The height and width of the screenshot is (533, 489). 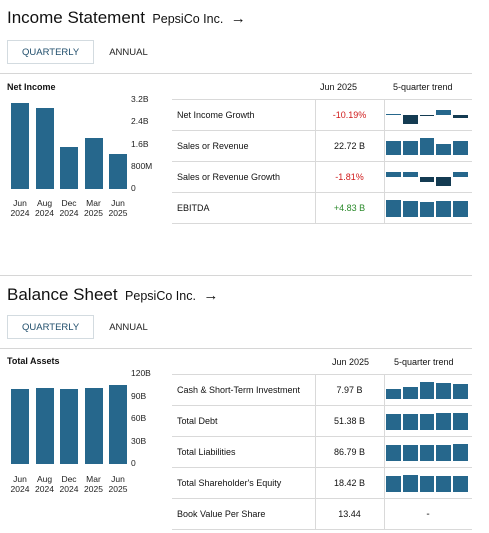 I want to click on table-row: Total Debt 51.38 B, so click(x=322, y=421).